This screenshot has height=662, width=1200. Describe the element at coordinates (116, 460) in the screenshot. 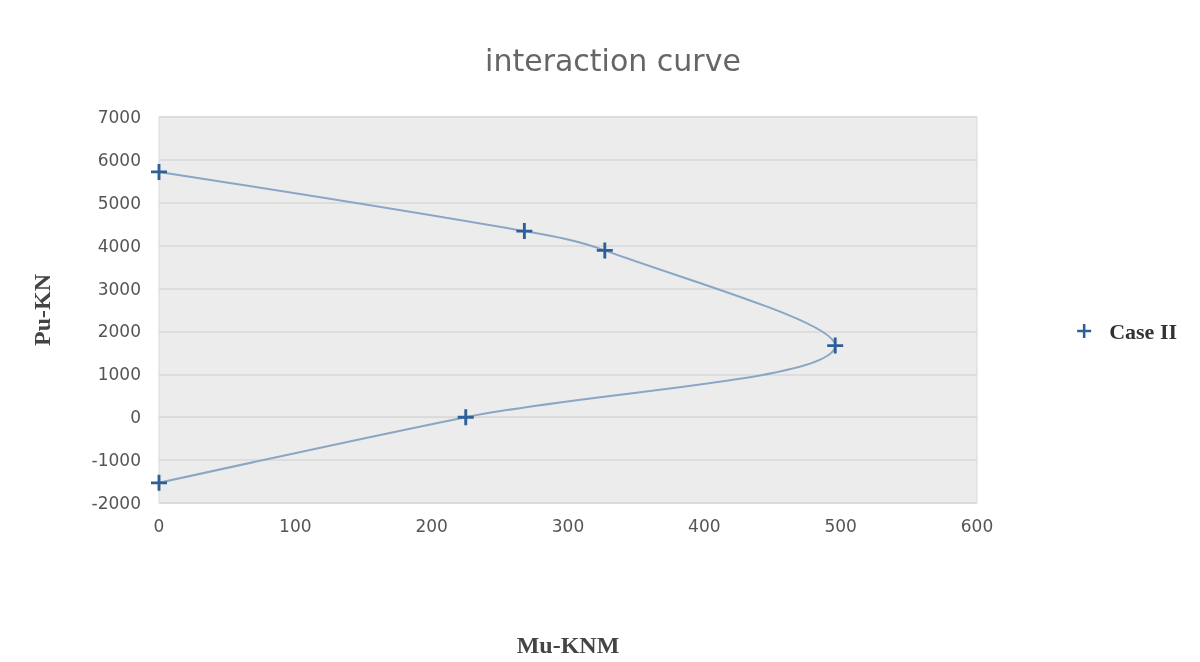

I see `y-tick-label: -1000` at that location.